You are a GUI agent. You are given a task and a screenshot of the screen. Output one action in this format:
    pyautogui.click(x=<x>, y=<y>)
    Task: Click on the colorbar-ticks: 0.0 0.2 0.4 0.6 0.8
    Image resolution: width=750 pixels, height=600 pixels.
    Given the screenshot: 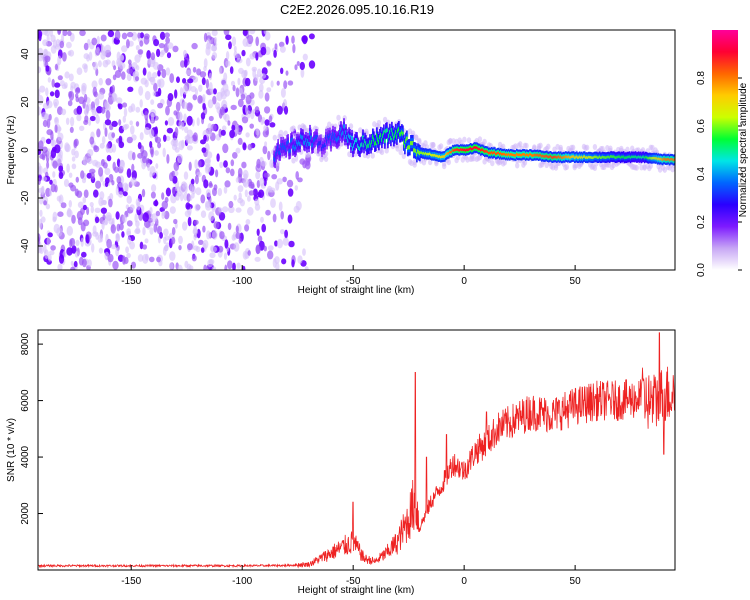 What is the action you would take?
    pyautogui.click(x=719, y=174)
    